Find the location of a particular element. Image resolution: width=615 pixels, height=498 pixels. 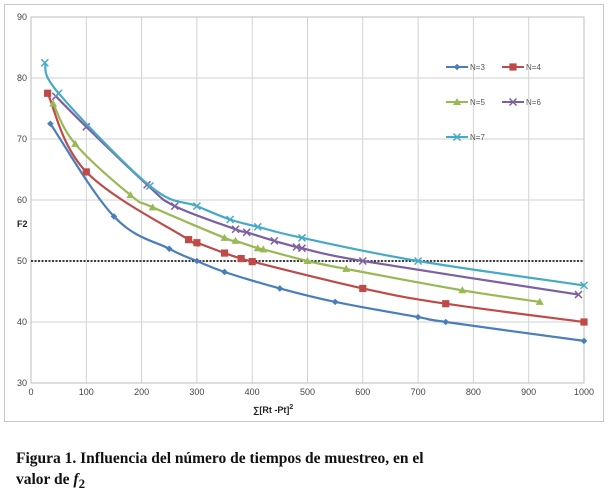

x-axis-label-superscript: 2 is located at coordinates (291, 407).